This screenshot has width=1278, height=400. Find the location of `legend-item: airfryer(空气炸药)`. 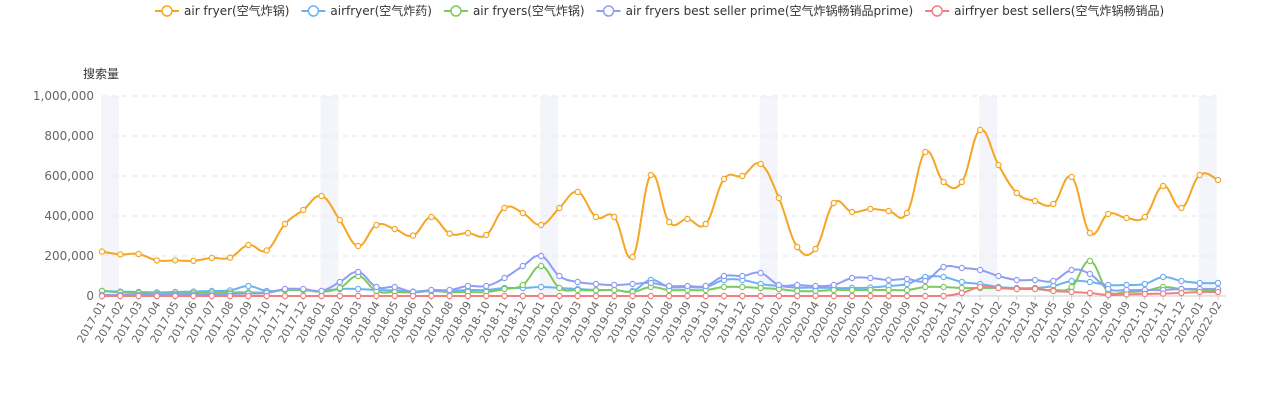

legend-item: airfryer(空气炸药) is located at coordinates (366, 10).